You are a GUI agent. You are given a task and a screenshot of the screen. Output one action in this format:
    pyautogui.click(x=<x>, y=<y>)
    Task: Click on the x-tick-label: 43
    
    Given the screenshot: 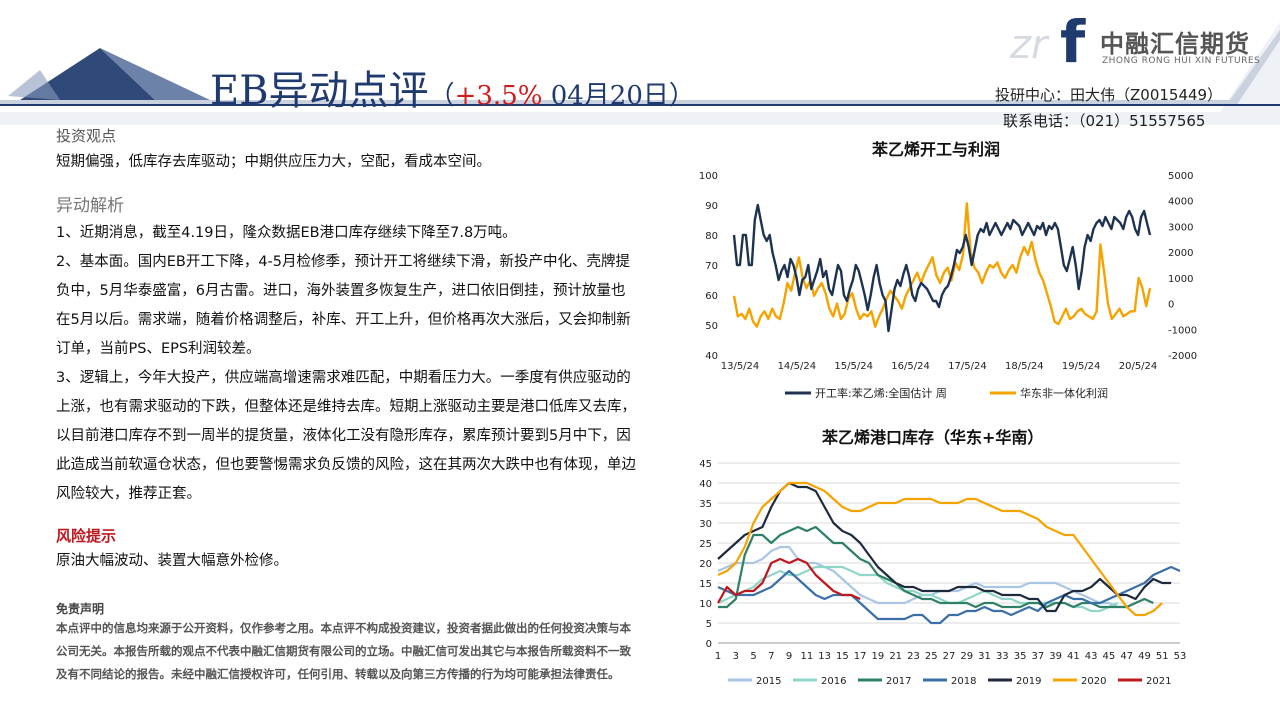 What is the action you would take?
    pyautogui.click(x=1091, y=656)
    